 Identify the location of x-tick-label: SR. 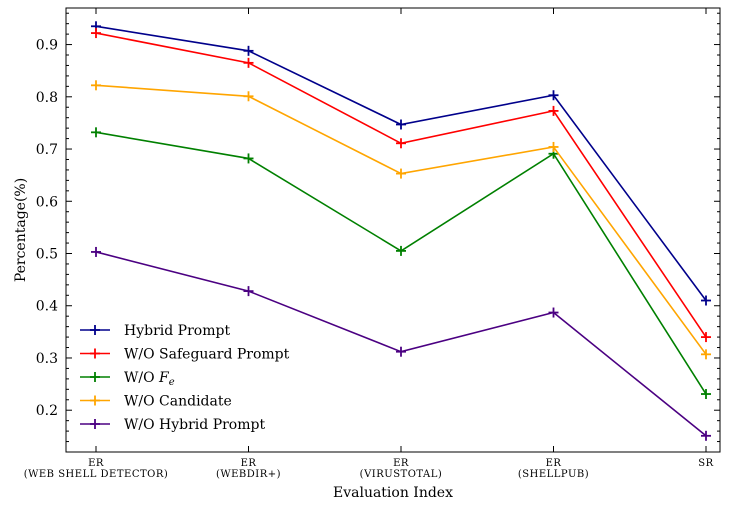
(705, 463).